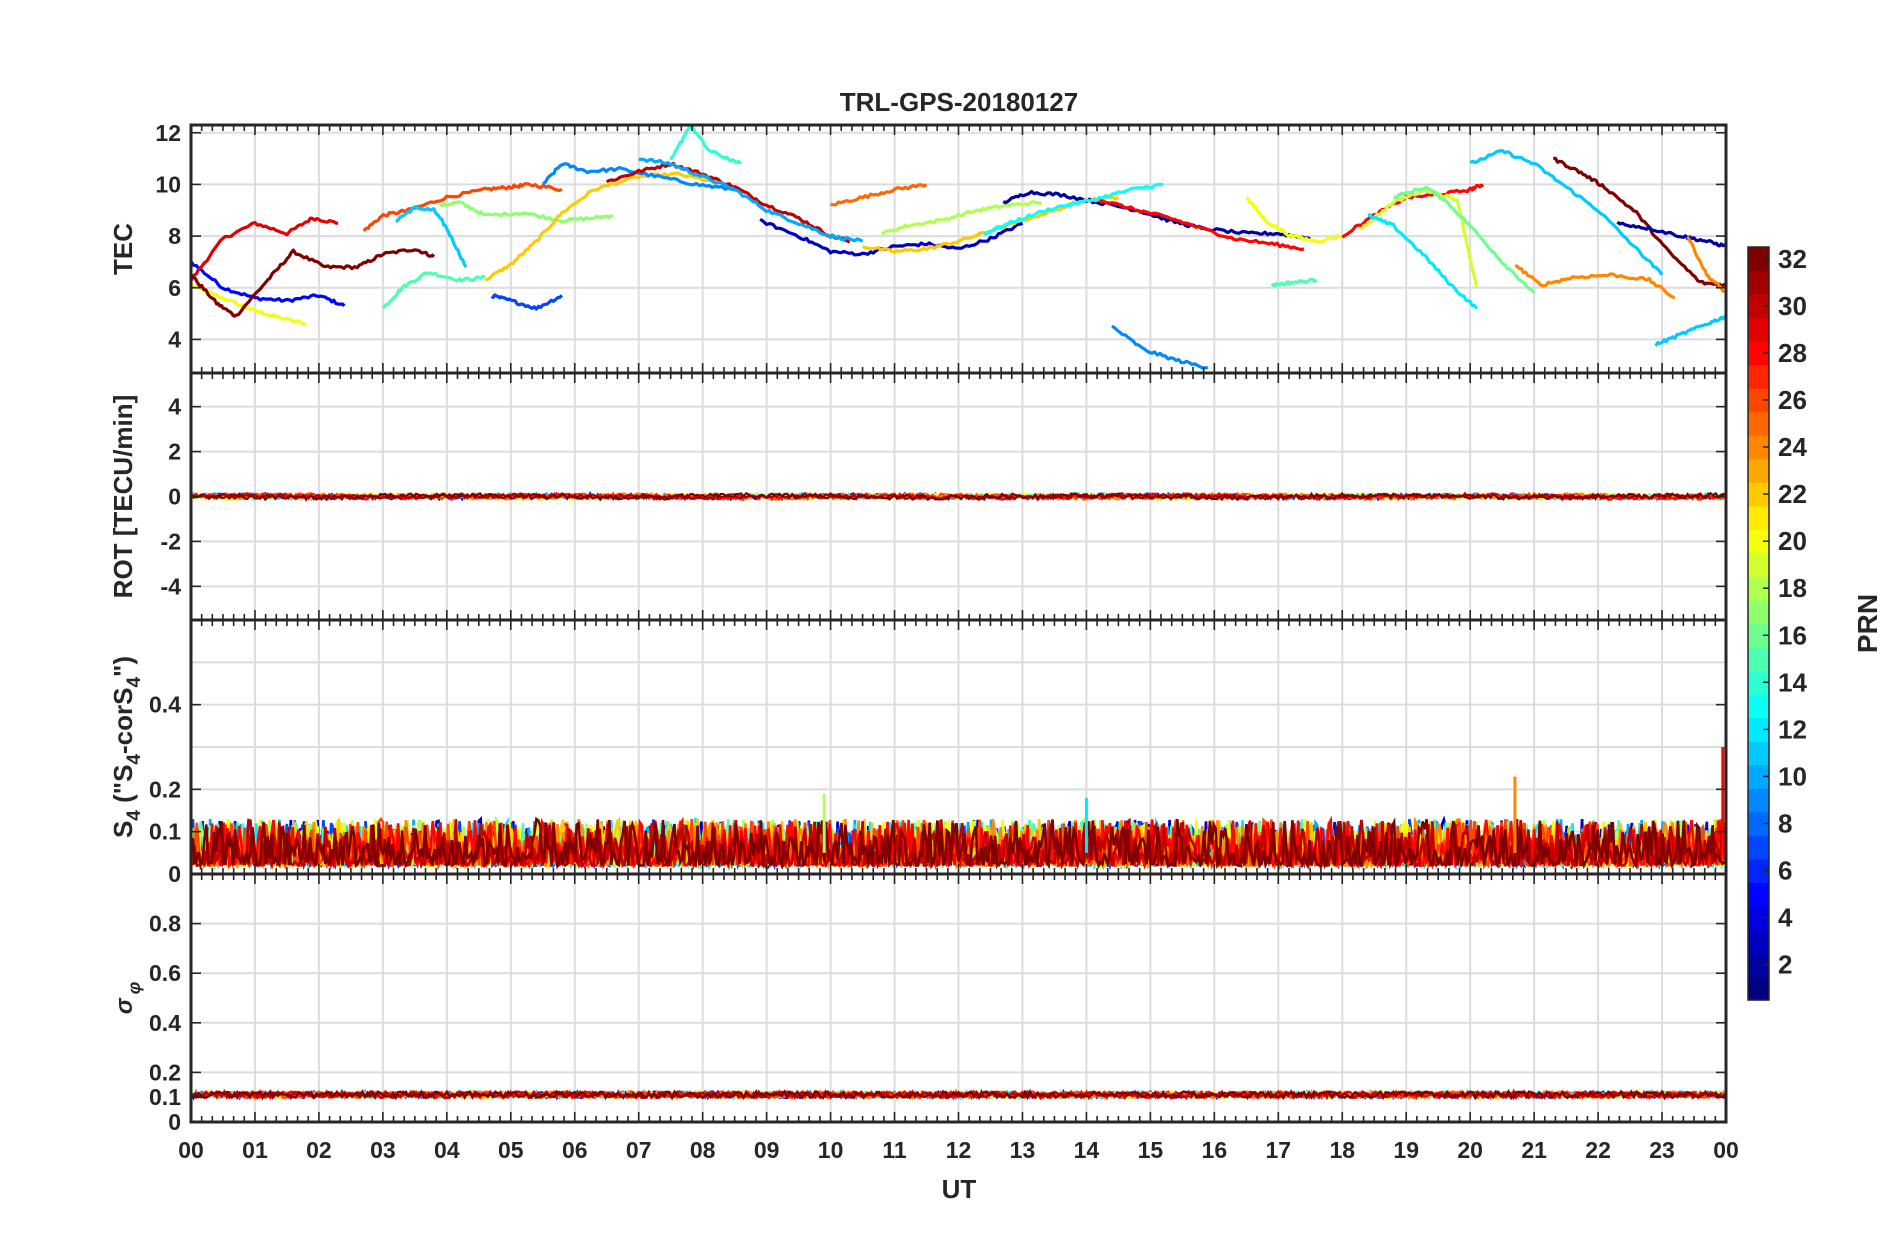 This screenshot has height=1236, width=1902. I want to click on y-tick-label: 10, so click(168, 184).